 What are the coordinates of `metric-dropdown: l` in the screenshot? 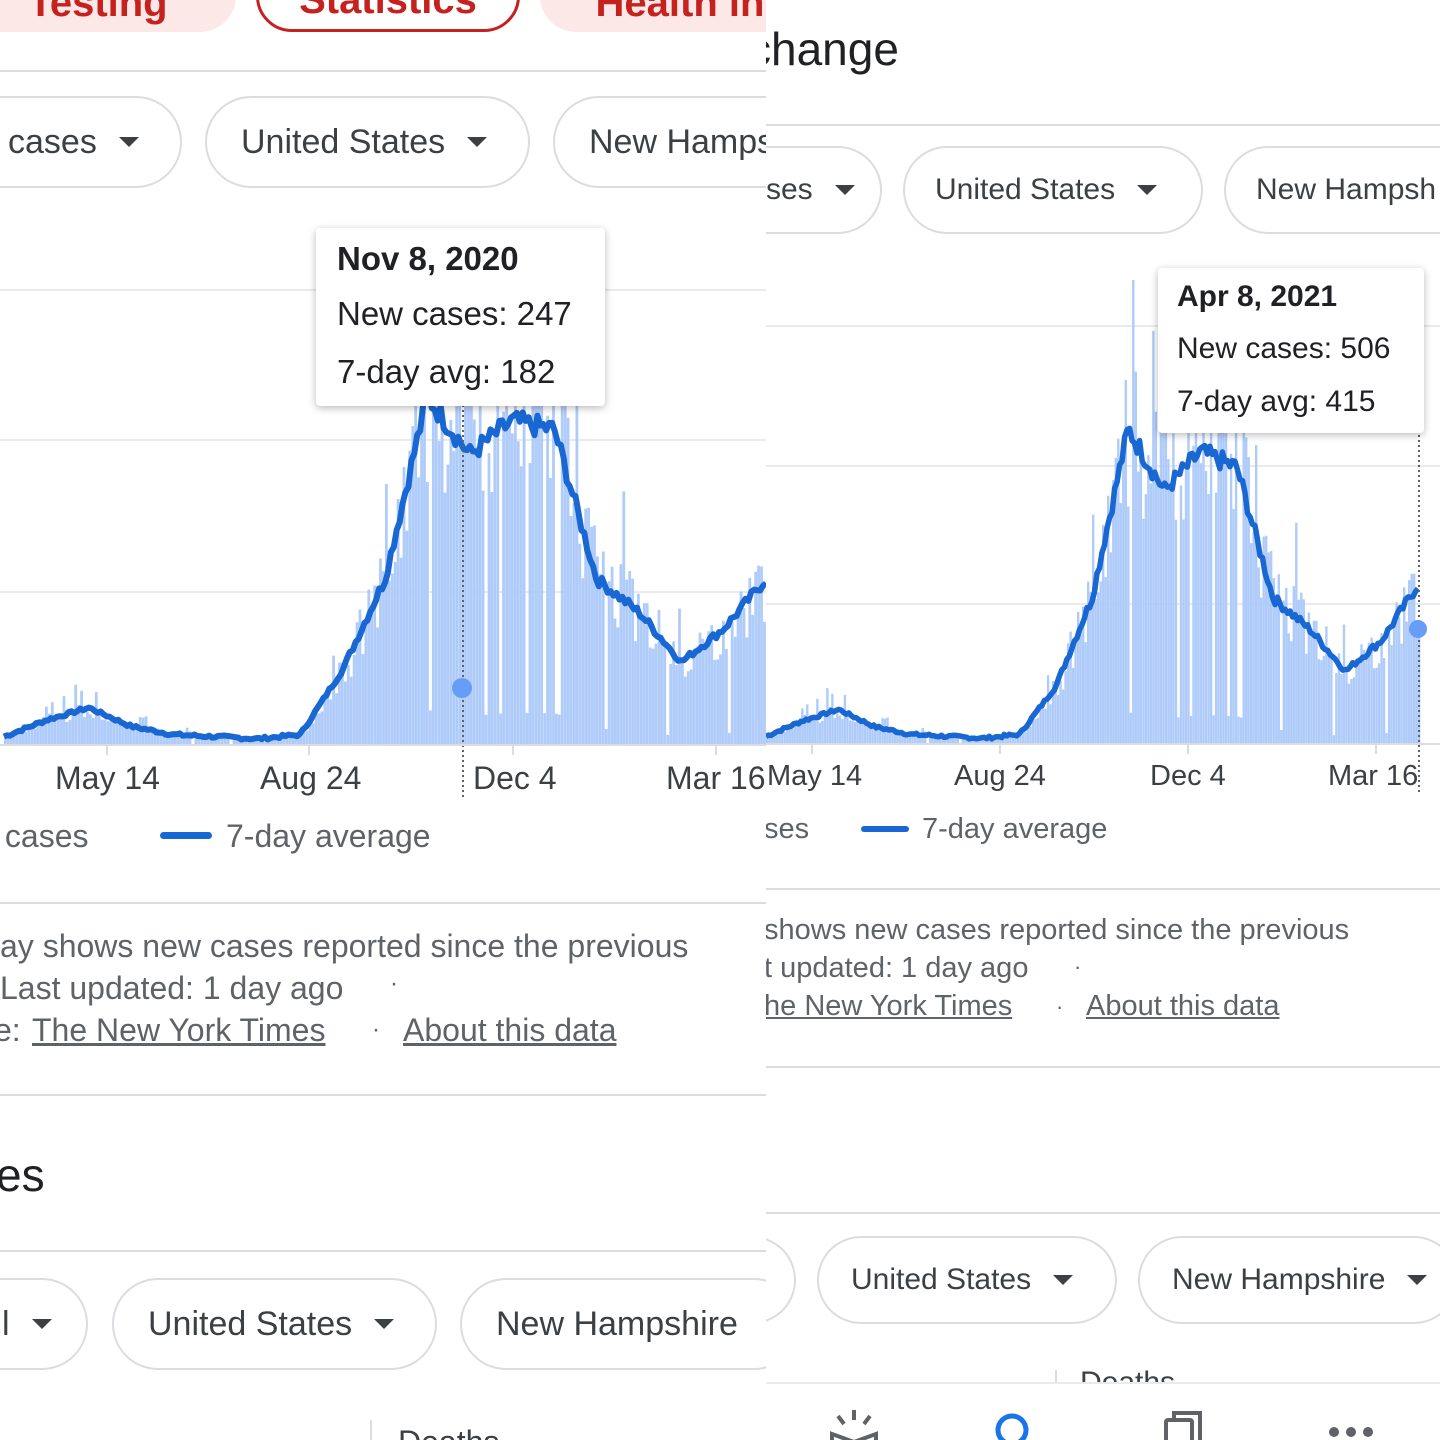 It's located at (44, 1324).